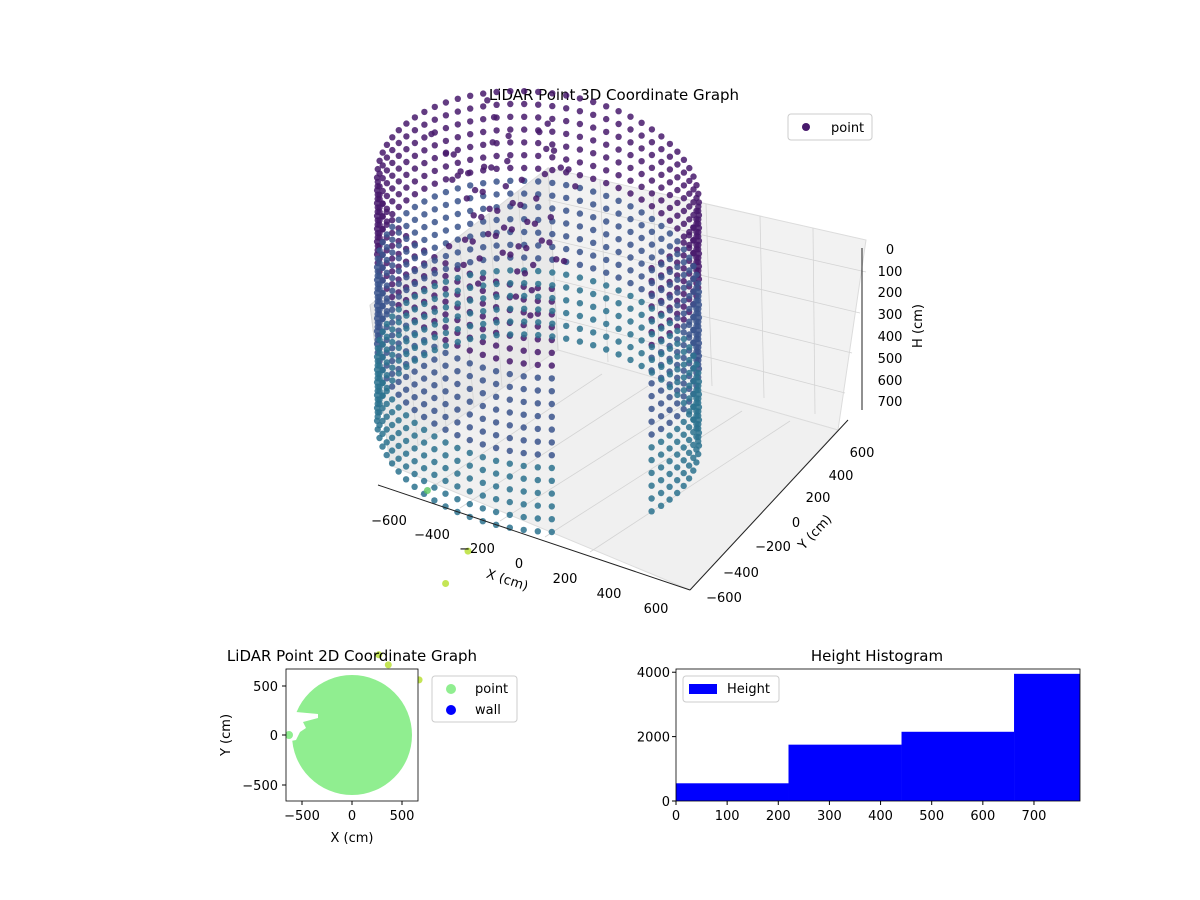 The width and height of the screenshot is (1200, 900). What do you see at coordinates (890, 381) in the screenshot?
I see `plot3d-z-tick: 600` at bounding box center [890, 381].